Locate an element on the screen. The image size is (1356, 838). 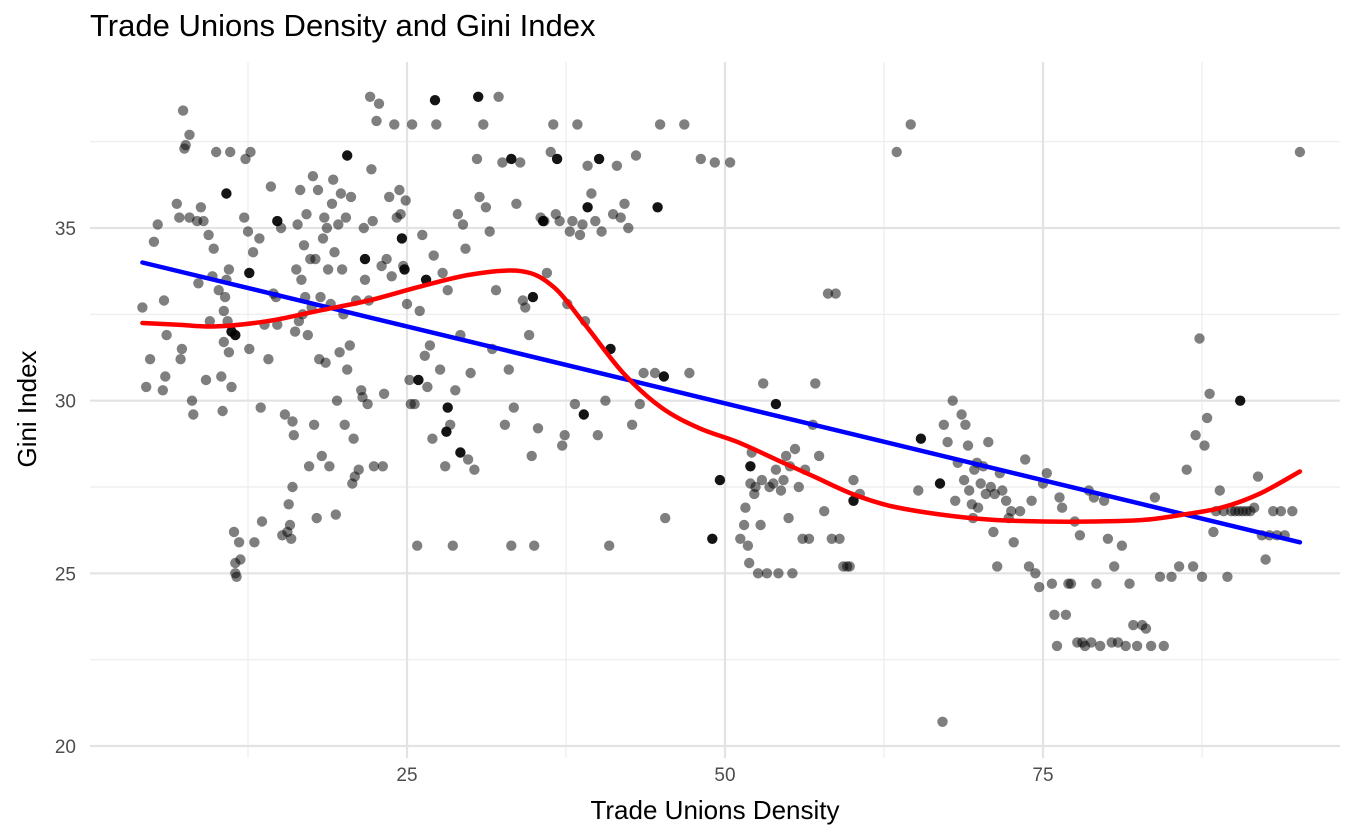
x-tick-labels: 25 50 75 is located at coordinates (724, 775).